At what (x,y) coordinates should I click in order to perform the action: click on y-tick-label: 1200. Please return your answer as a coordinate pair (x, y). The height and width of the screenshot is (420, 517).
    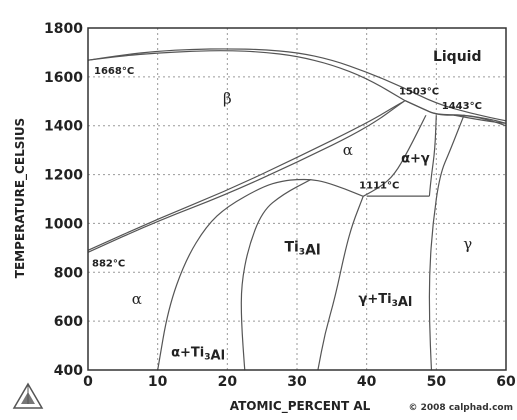
    Looking at the image, I should click on (63, 176).